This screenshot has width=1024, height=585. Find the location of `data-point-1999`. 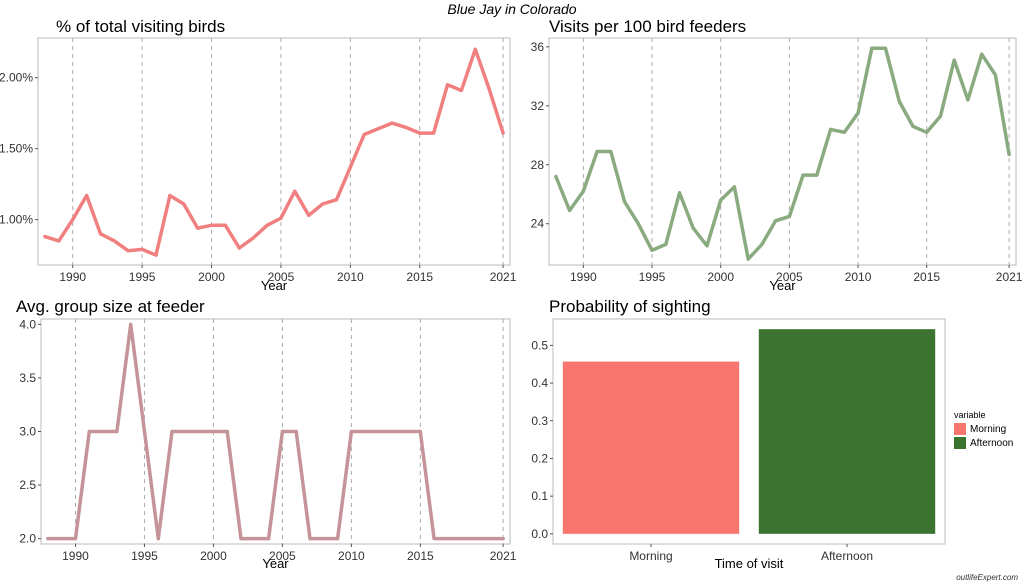

data-point-1999 is located at coordinates (198, 228).